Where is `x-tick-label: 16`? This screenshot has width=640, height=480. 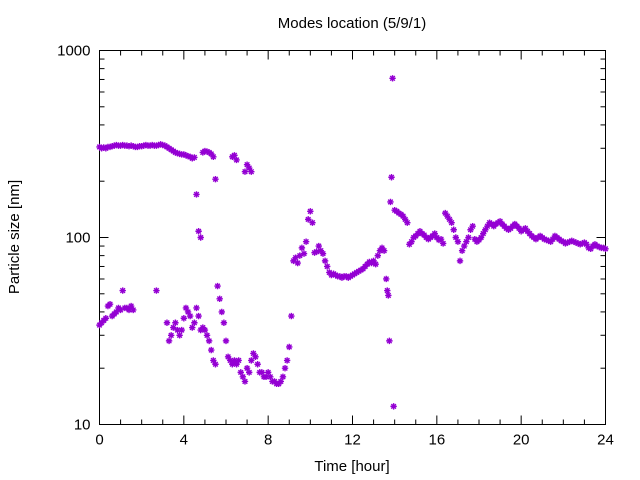
x-tick-label: 16 is located at coordinates (436, 440).